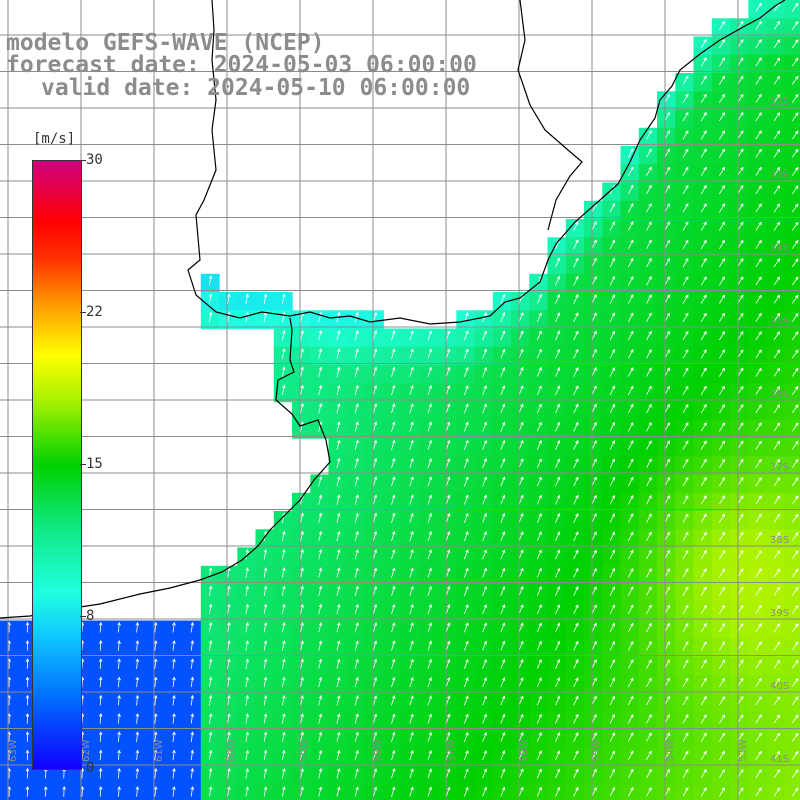 The image size is (800, 800). I want to click on latitude-label: 35S, so click(779, 321).